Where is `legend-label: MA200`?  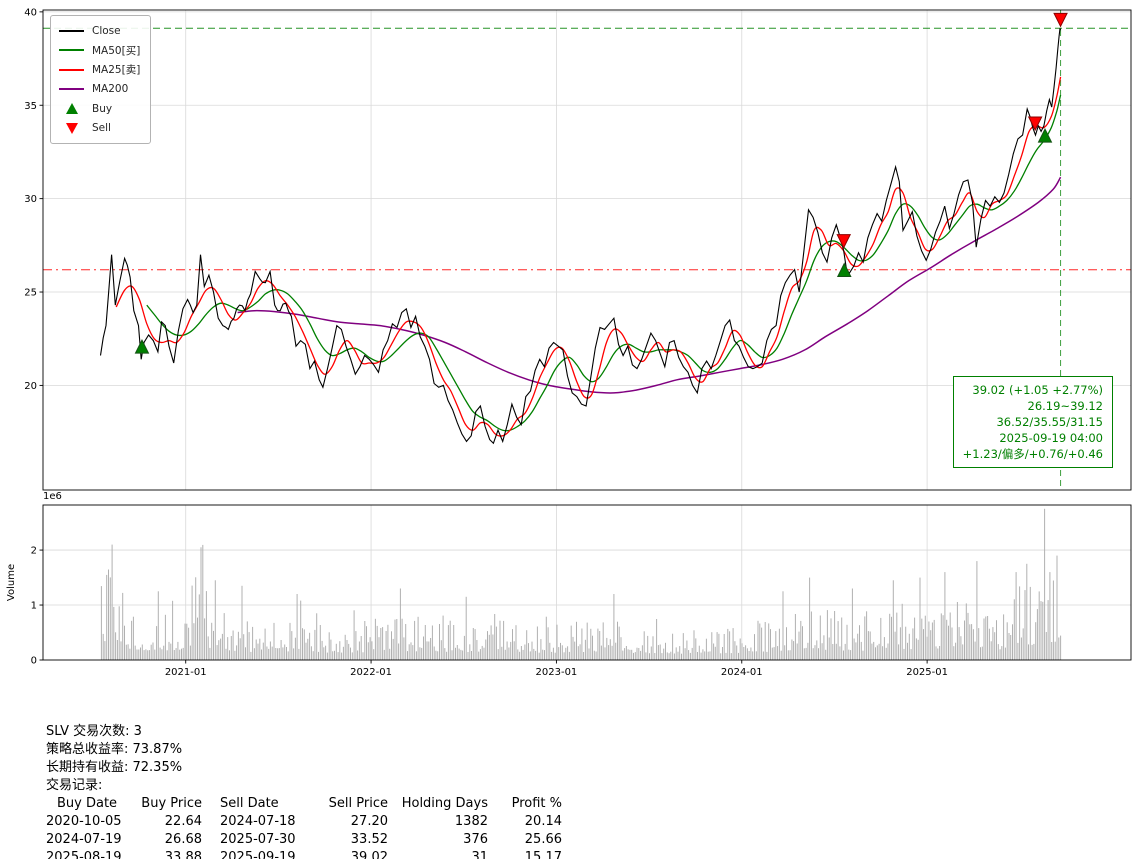
legend-label: MA200 is located at coordinates (110, 89).